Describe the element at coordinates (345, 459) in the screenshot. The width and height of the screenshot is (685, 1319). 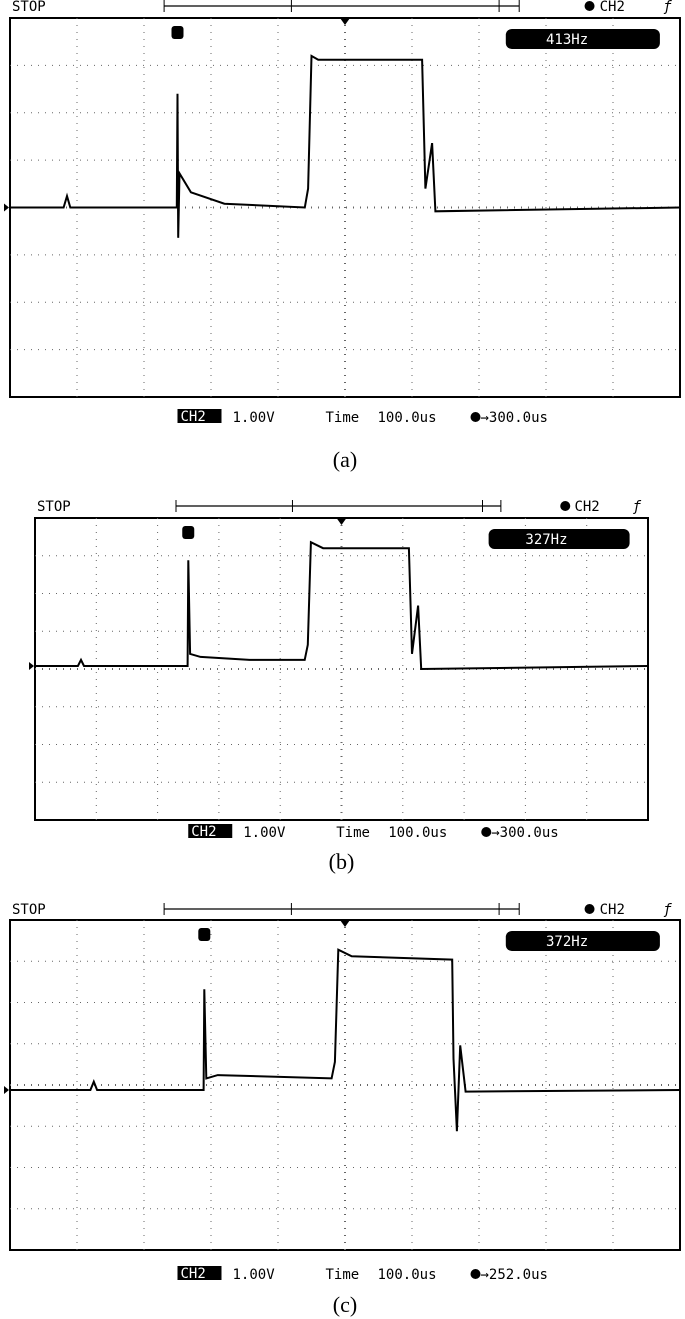
I see `caption: (a)` at that location.